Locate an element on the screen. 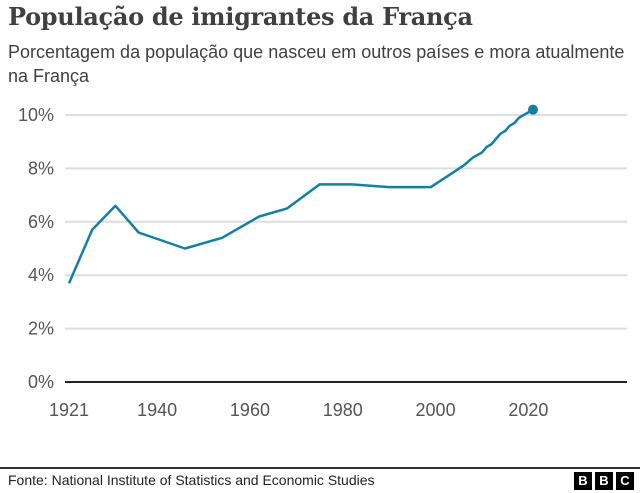  y-tick-label: 4% is located at coordinates (41, 275).